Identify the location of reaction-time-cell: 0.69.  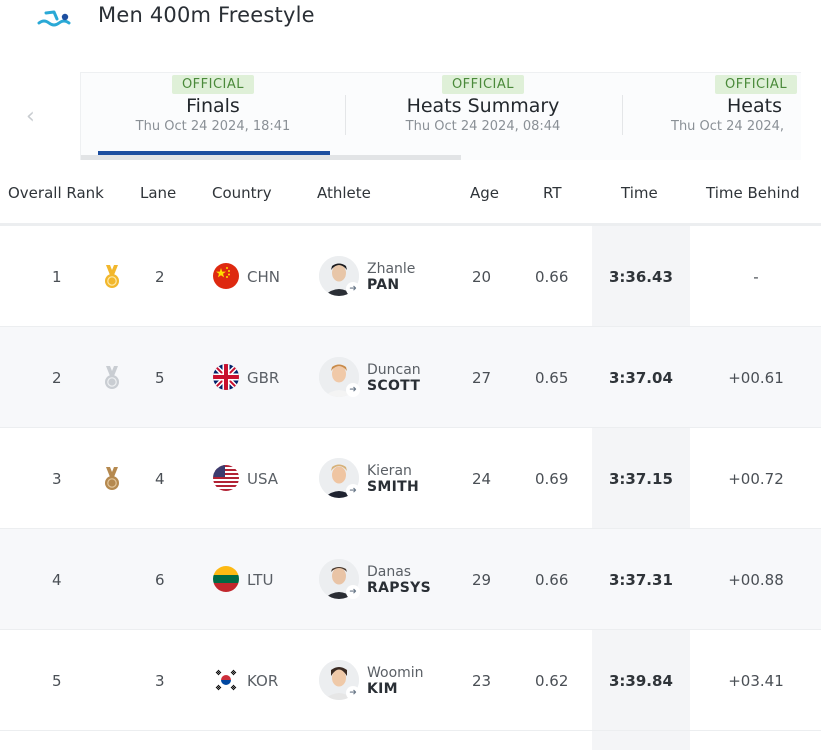
(552, 479).